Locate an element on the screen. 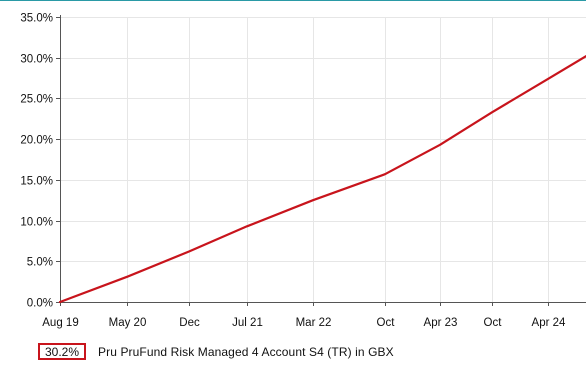 The image size is (586, 365). y-tick-label: 15.0% is located at coordinates (36, 182).